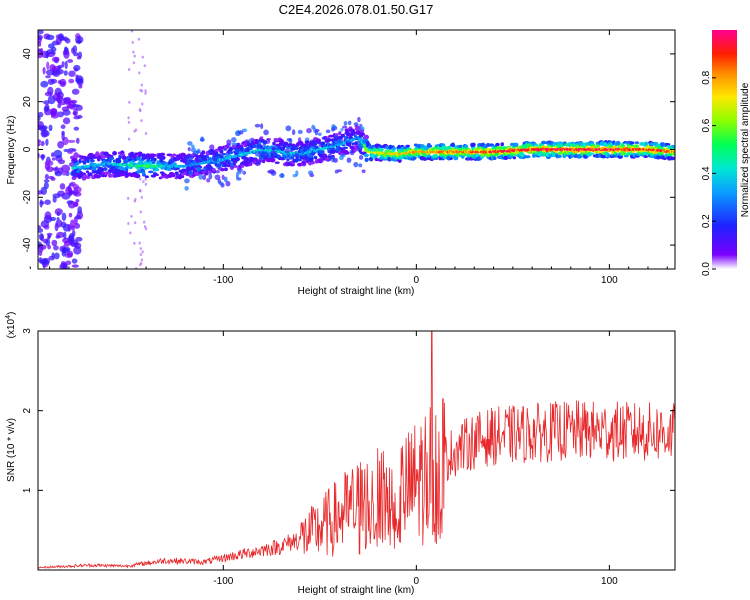  I want to click on spectrogram-xtick-label: 100, so click(609, 280).